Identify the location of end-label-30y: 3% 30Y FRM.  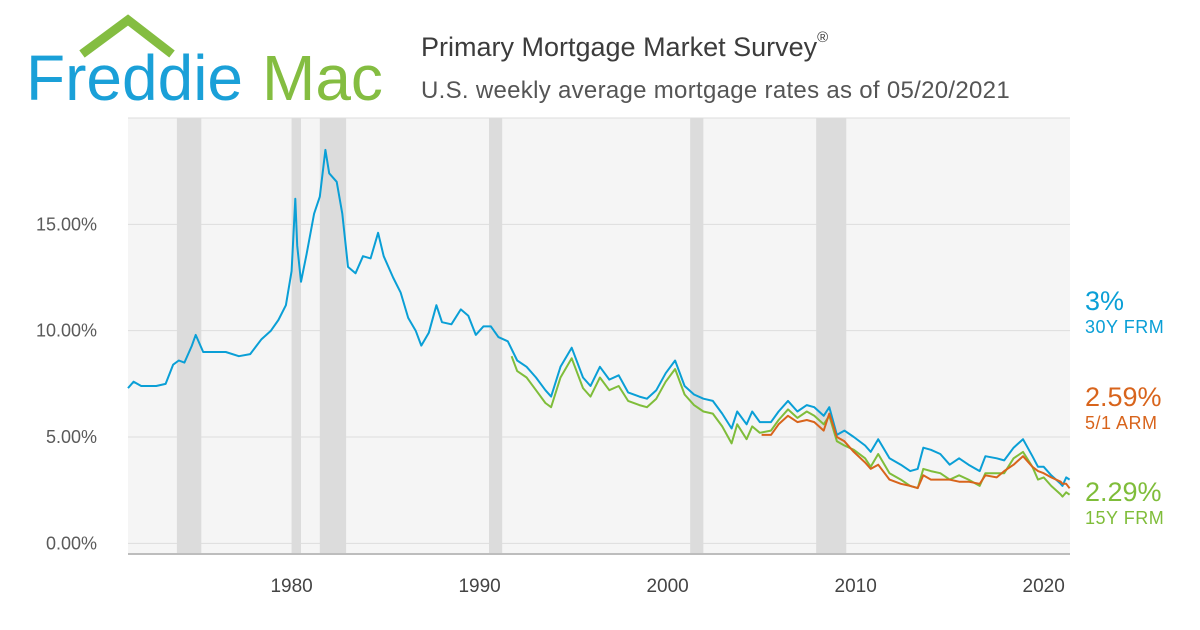
(1124, 312).